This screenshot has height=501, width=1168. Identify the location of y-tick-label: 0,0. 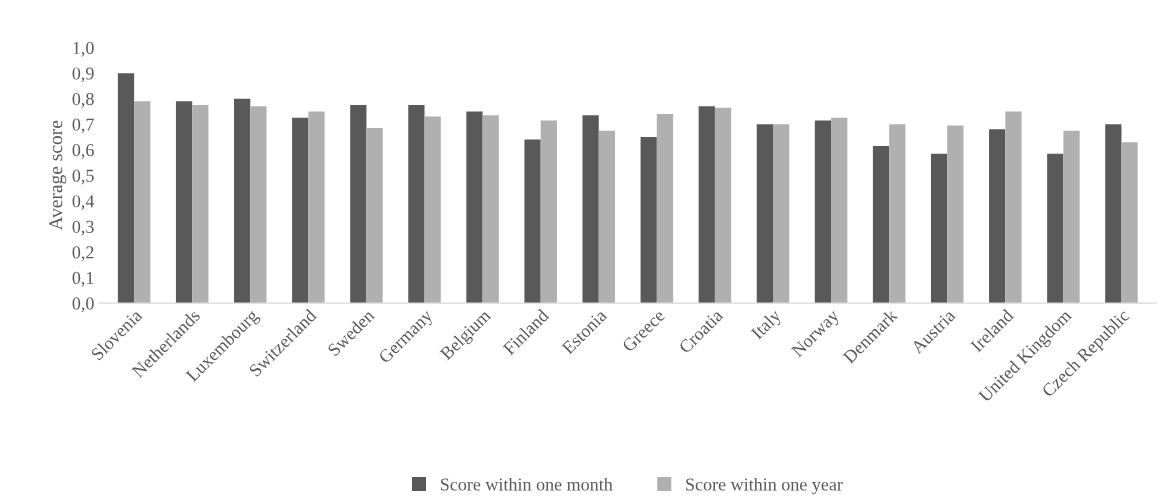
(83, 305).